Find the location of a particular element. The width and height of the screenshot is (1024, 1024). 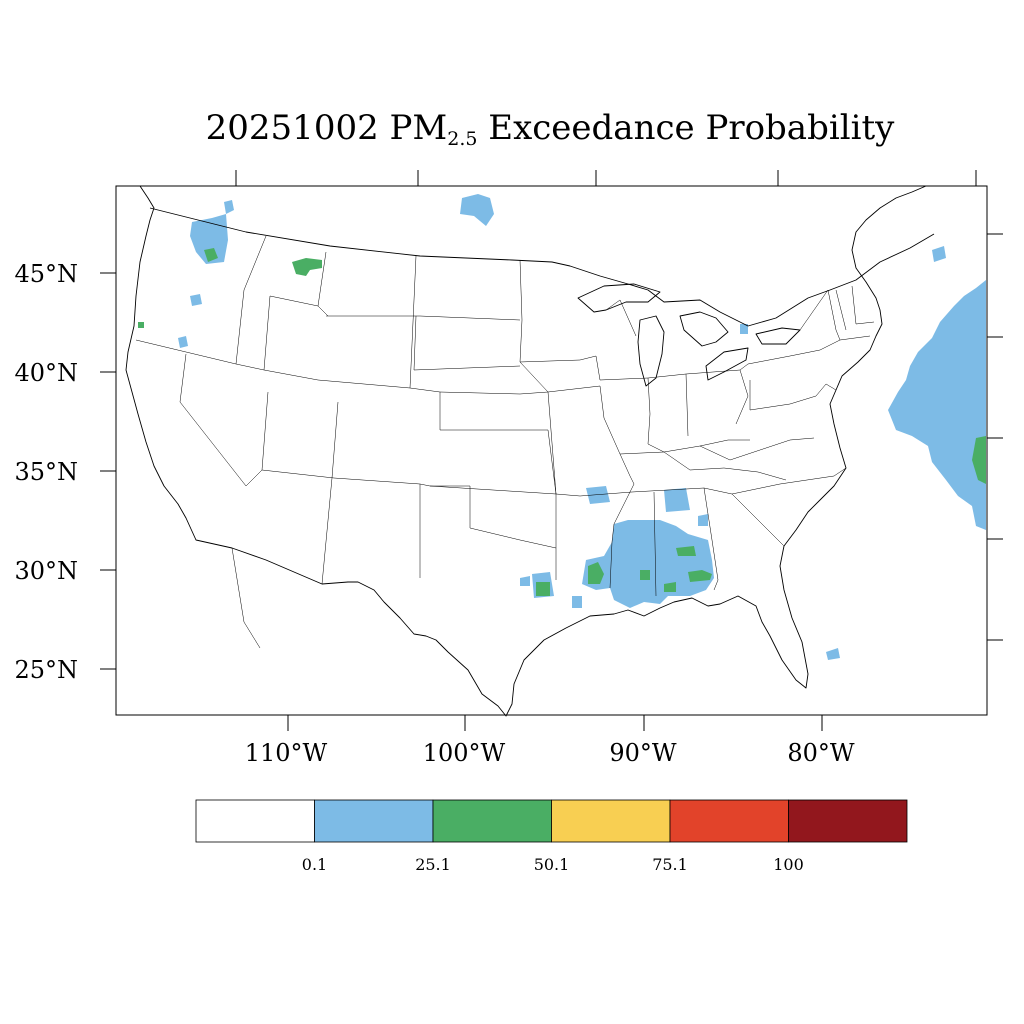

legend-label-1: 25.1 is located at coordinates (433, 864).